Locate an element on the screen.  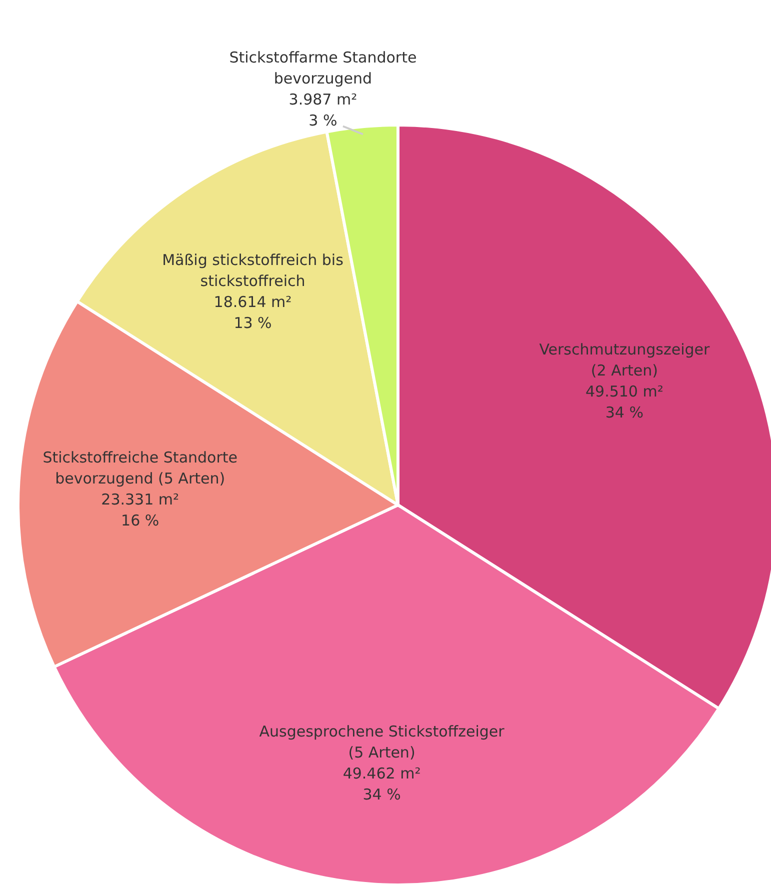
slice-label: Stickstoffarme Standorte bevorzugend is located at coordinates (323, 68).